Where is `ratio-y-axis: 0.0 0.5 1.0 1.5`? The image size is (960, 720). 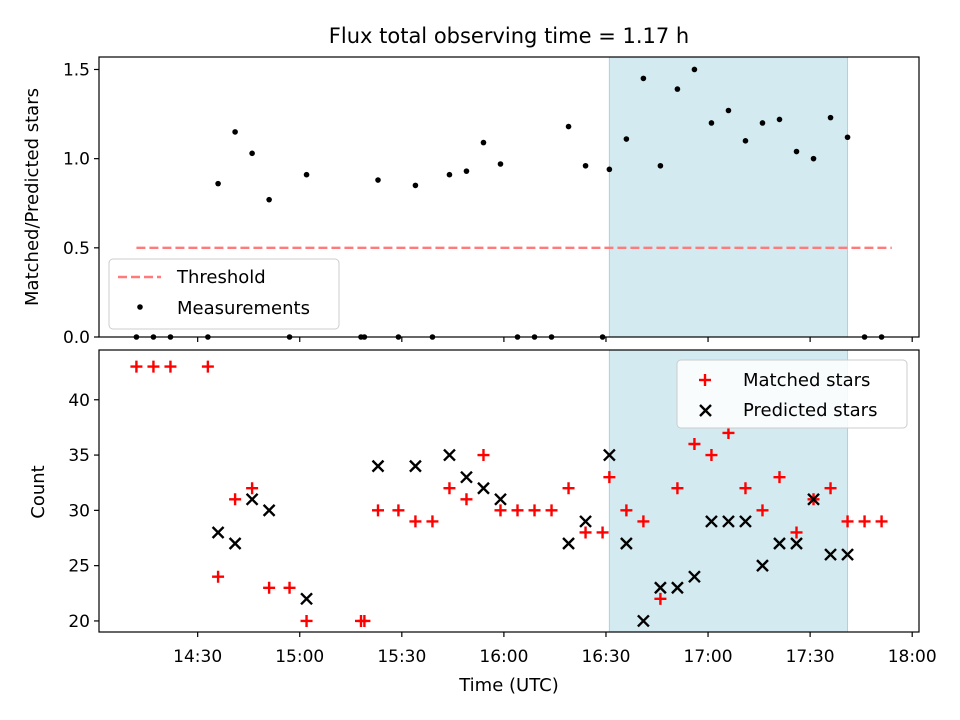 ratio-y-axis: 0.0 0.5 1.0 1.5 is located at coordinates (81, 204).